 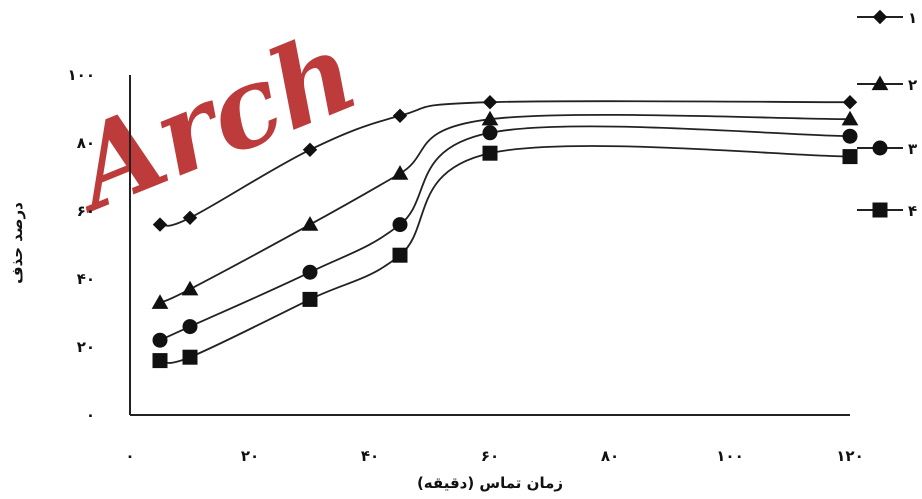 I want to click on legend: ۱ ۲ ۳ ۴, so click(x=887, y=114).